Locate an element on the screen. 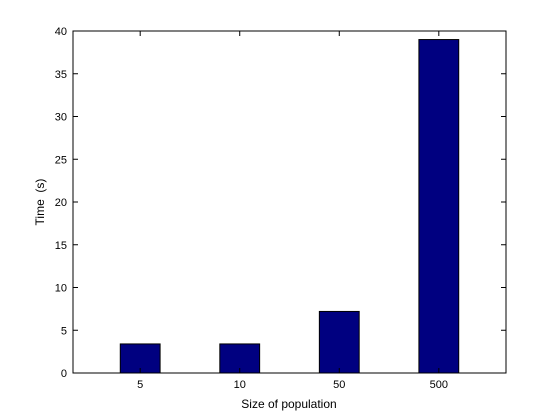 Image resolution: width=559 pixels, height=419 pixels. y-tick-label: 0 is located at coordinates (64, 374).